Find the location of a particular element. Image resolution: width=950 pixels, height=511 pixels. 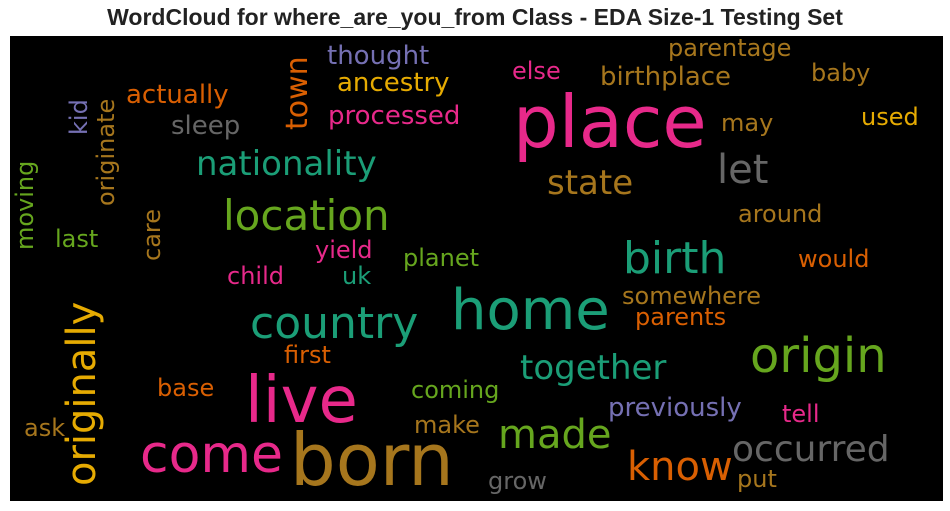

word-come: come is located at coordinates (212, 455).